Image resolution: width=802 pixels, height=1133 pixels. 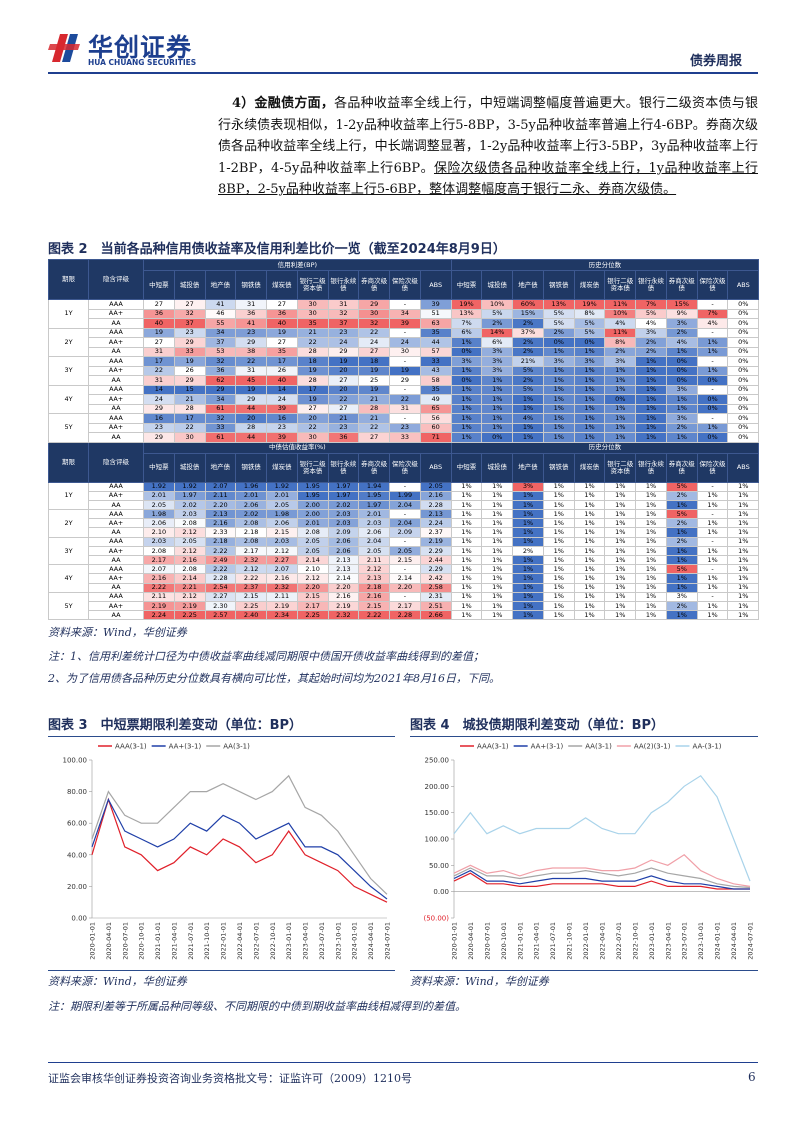 What do you see at coordinates (256, 941) in the screenshot?
I see `x-tick-label: 2022-07-01` at bounding box center [256, 941].